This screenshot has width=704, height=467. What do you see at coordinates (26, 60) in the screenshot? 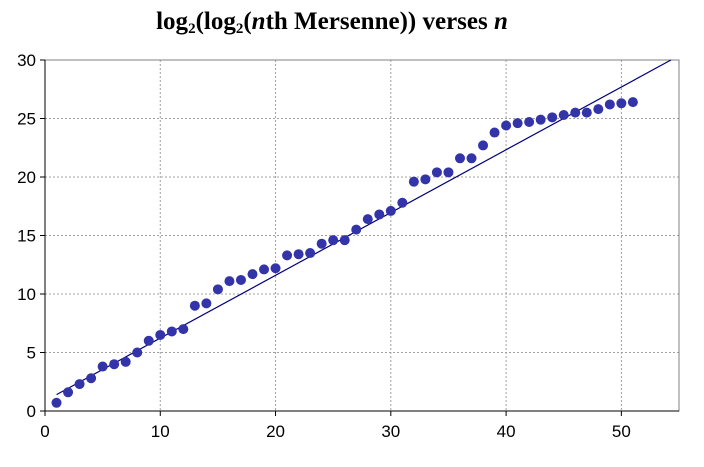
I see `y-tick-label: 30` at bounding box center [26, 60].